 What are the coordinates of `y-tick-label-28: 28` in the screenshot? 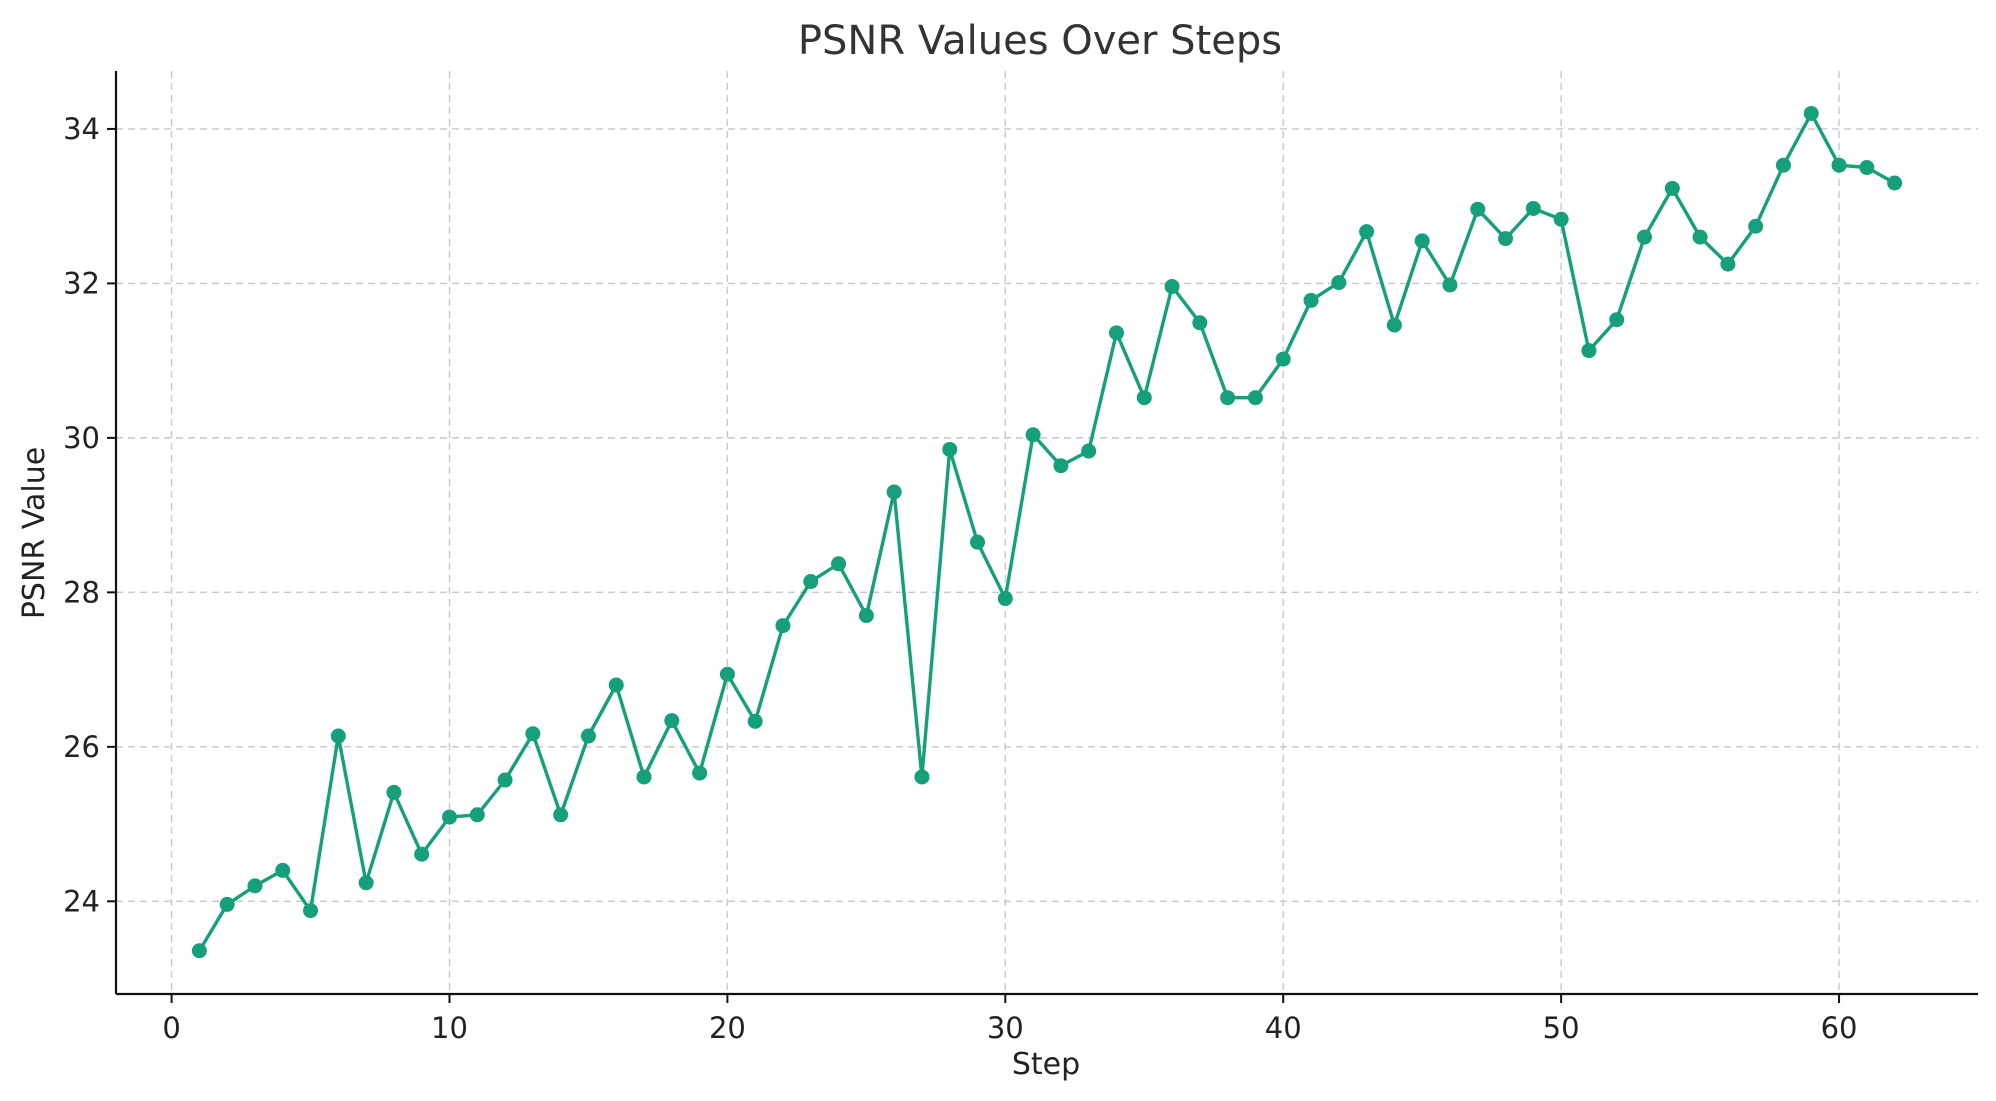 It's located at (81, 592).